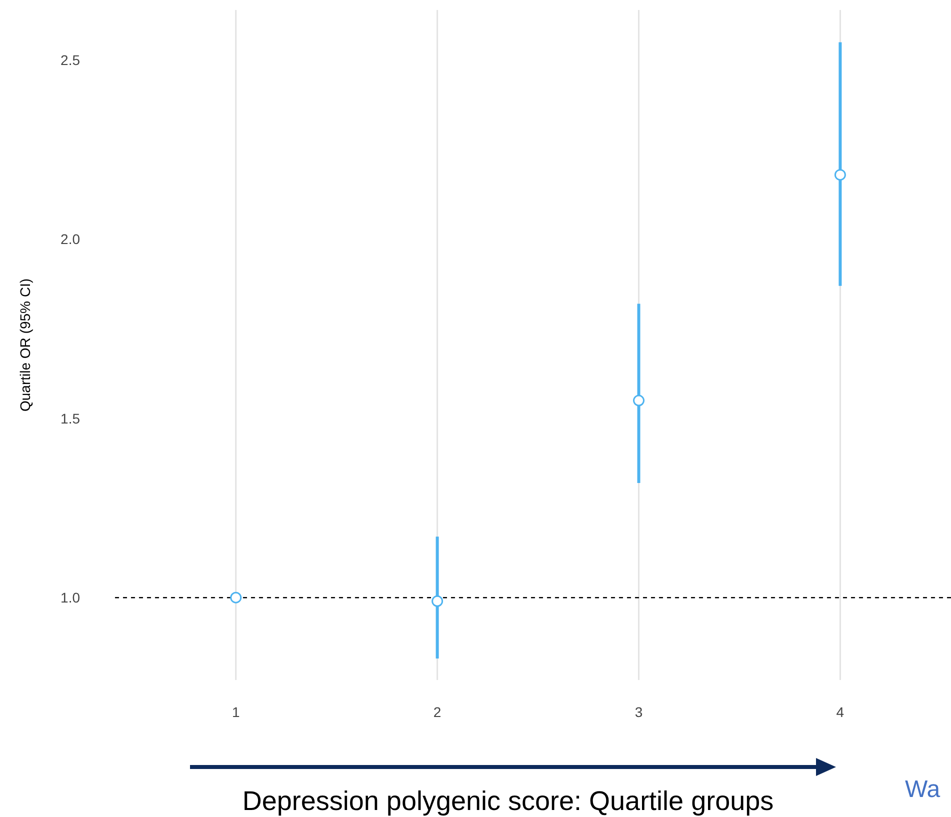 The width and height of the screenshot is (951, 817). I want to click on x-tick-label: 3, so click(638, 712).